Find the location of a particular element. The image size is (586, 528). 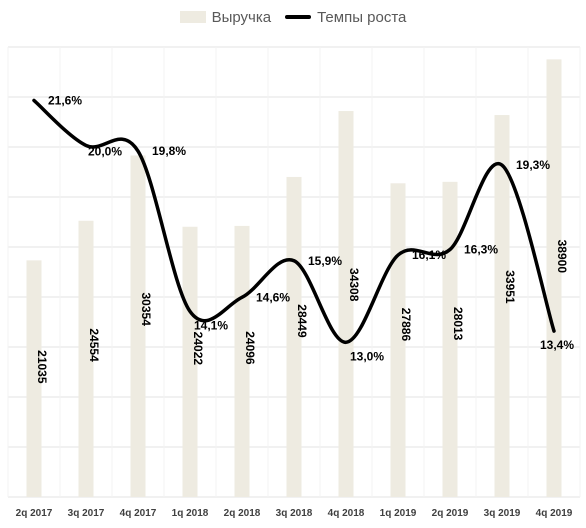

x-tick-label: 3q 2019 is located at coordinates (502, 513).